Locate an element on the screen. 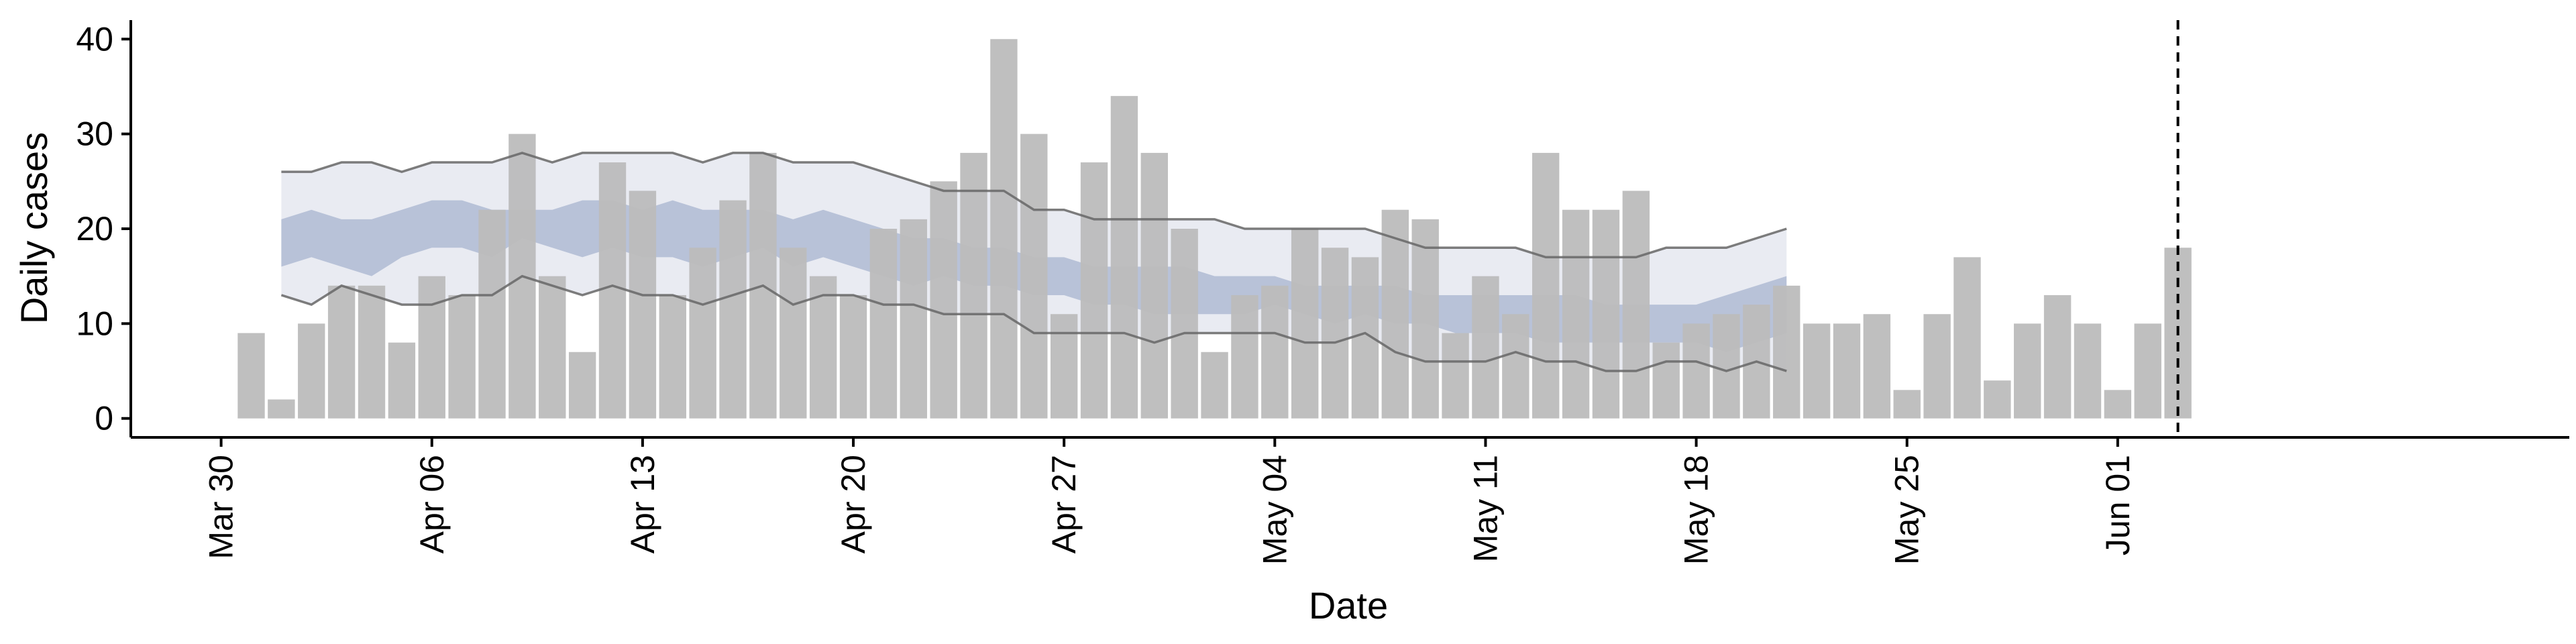  y-tick-label: 0 is located at coordinates (104, 418).